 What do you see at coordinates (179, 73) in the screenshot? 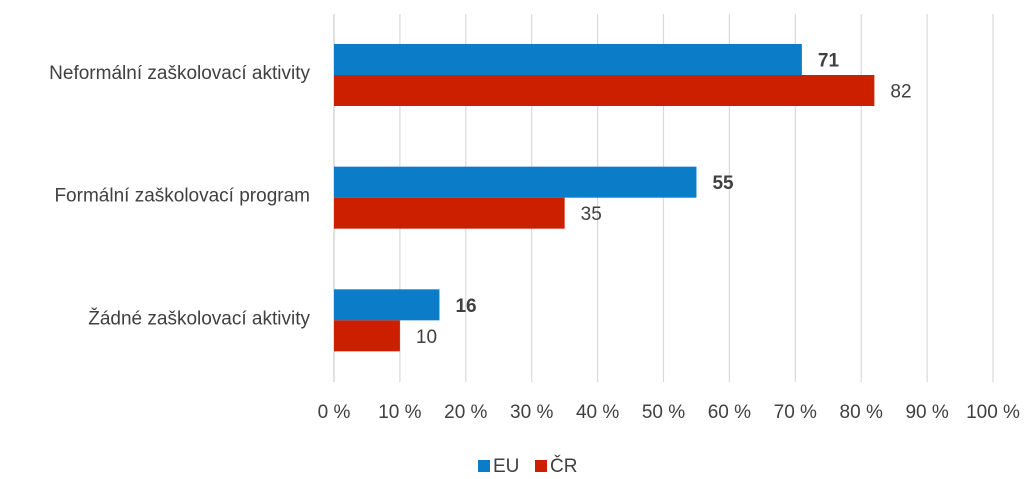
I see `category-label: Neformální zaškolovací aktivity` at bounding box center [179, 73].